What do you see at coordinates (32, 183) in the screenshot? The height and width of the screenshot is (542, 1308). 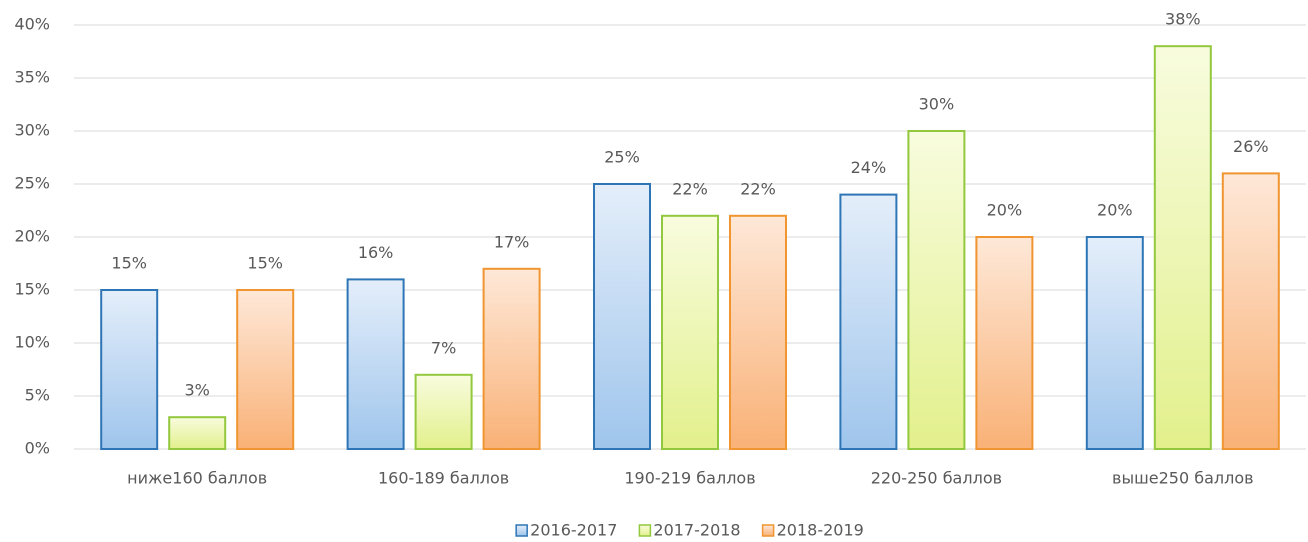 I see `y-tick-label: 25%` at bounding box center [32, 183].